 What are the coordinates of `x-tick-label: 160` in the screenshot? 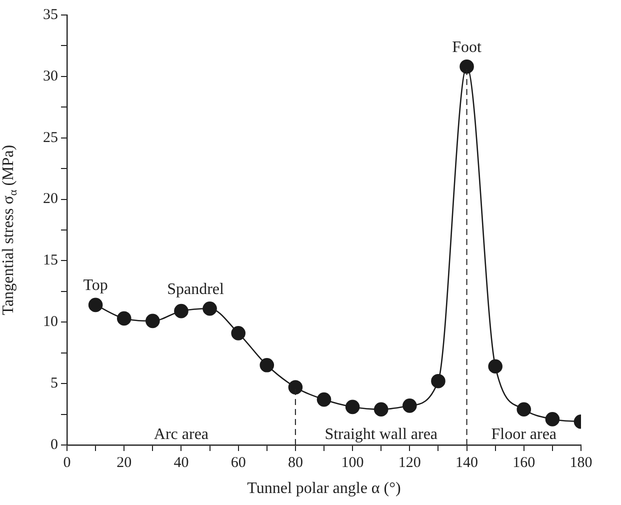 It's located at (524, 462).